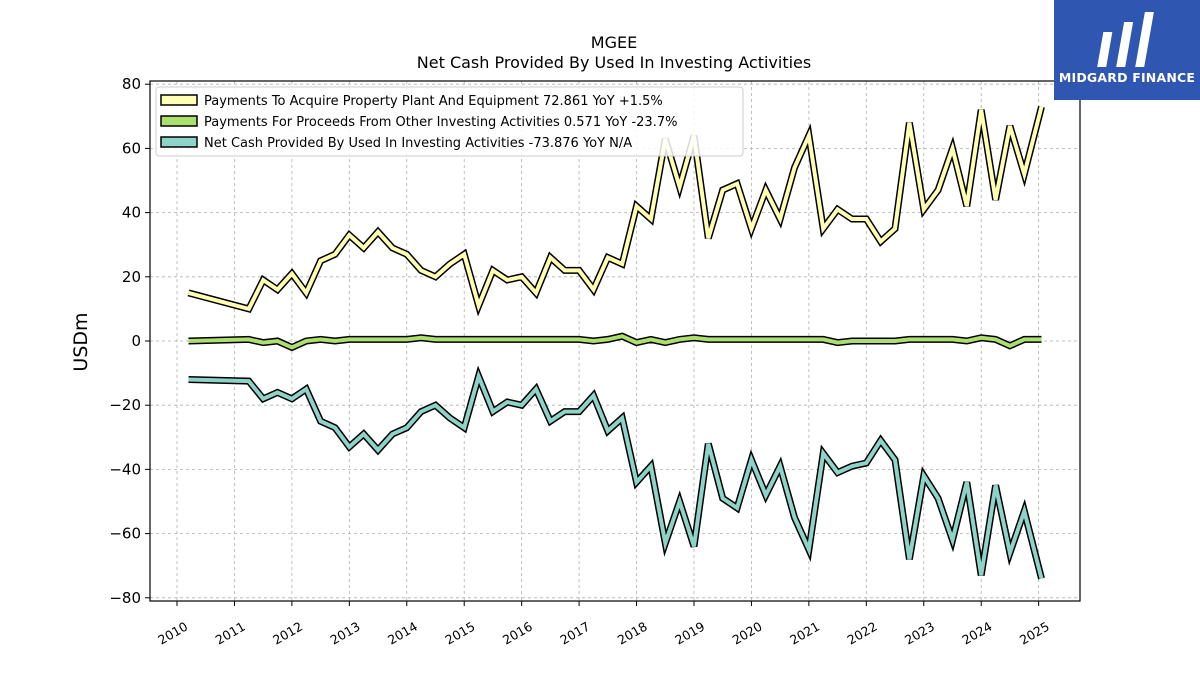  What do you see at coordinates (125, 598) in the screenshot?
I see `y-tick-label: −80` at bounding box center [125, 598].